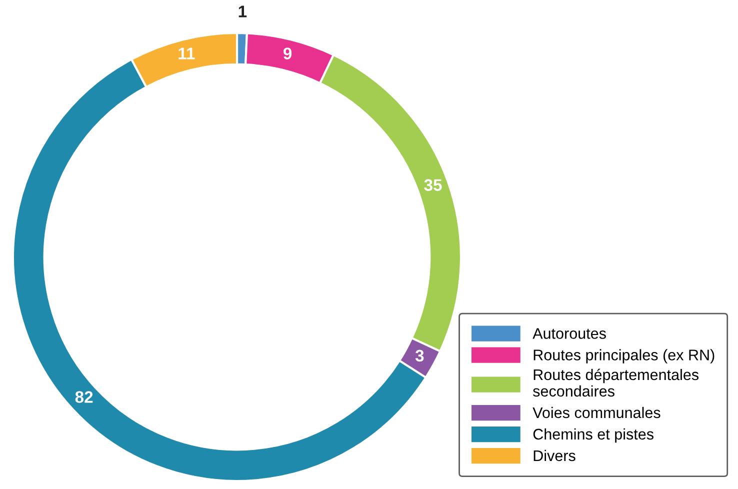 Image resolution: width=738 pixels, height=489 pixels. Describe the element at coordinates (624, 356) in the screenshot. I see `legend-label: Routes principales (ex RN)` at that location.